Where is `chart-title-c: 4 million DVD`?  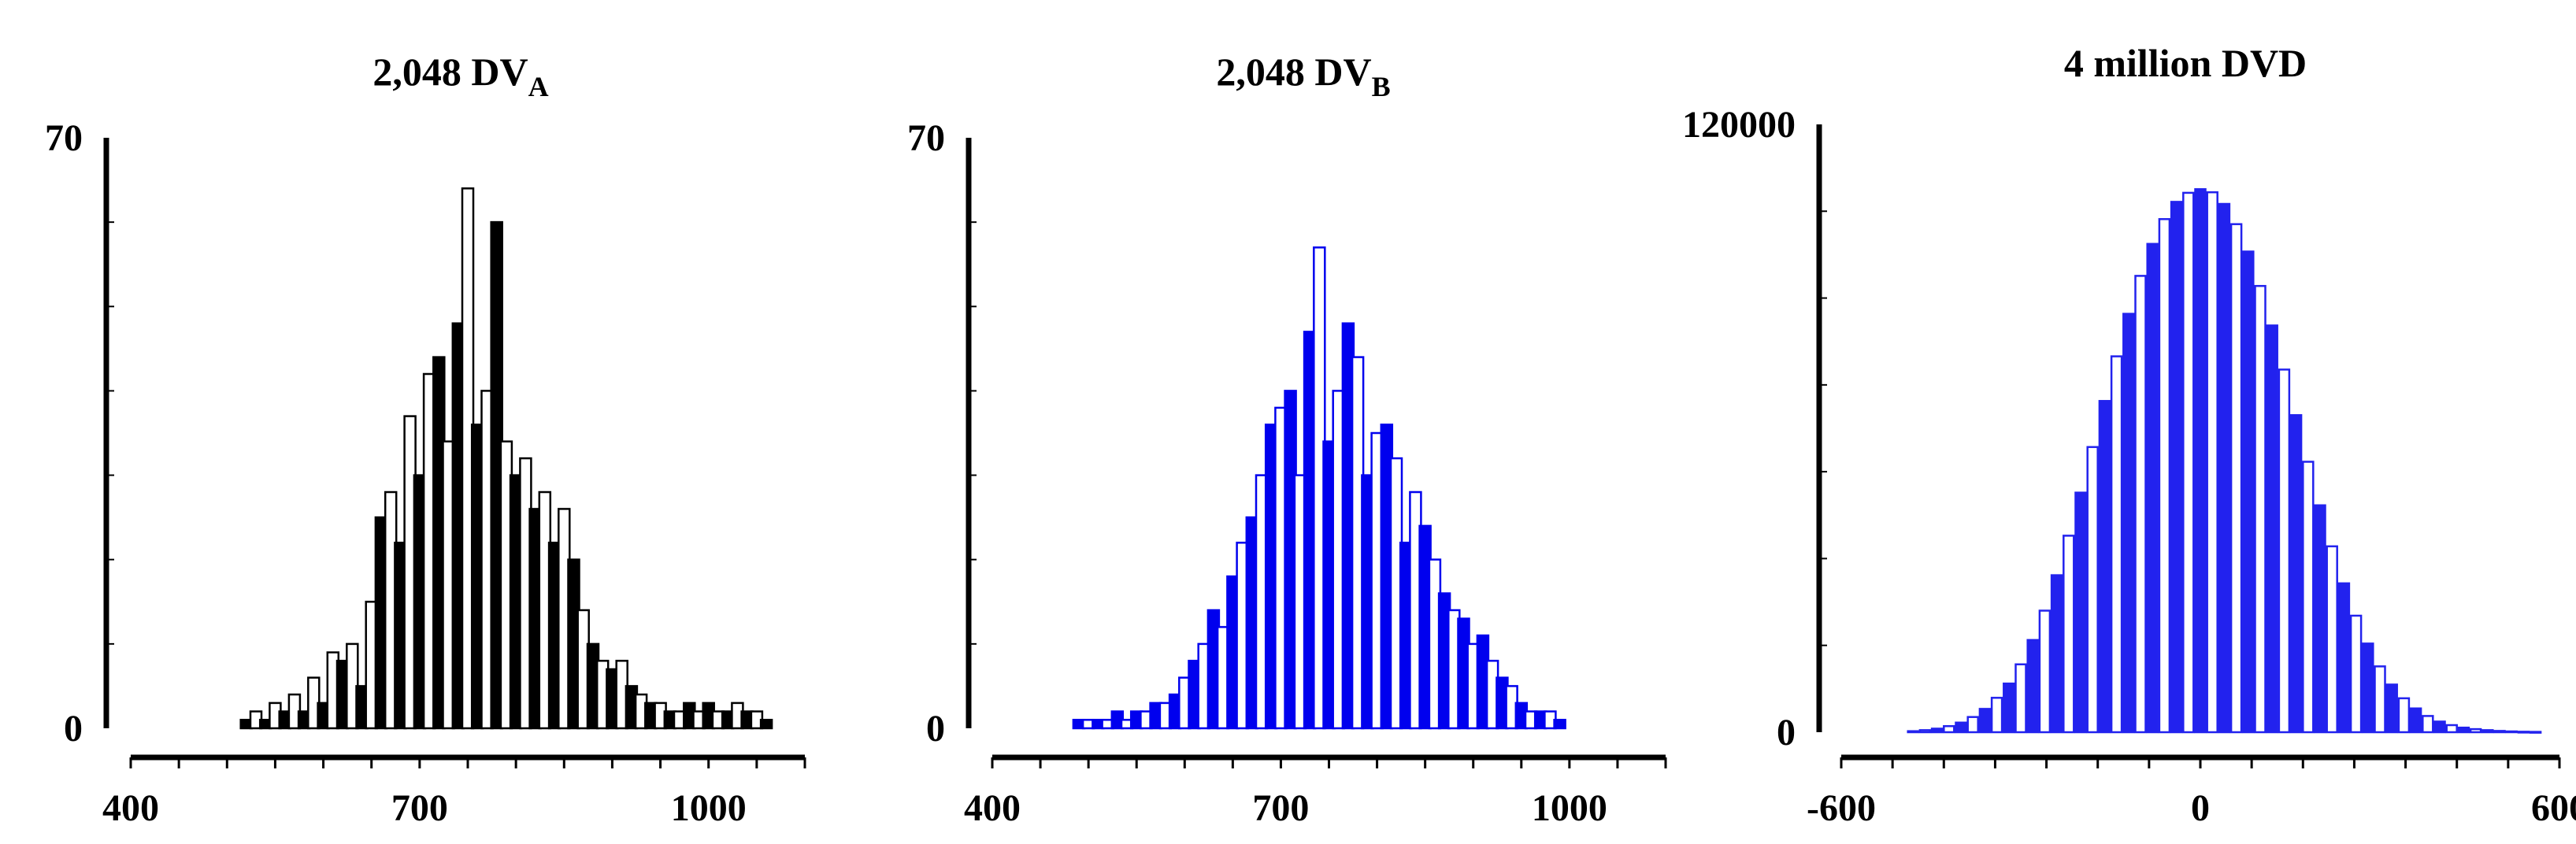
chart-title-c: 4 million DVD is located at coordinates (2185, 63).